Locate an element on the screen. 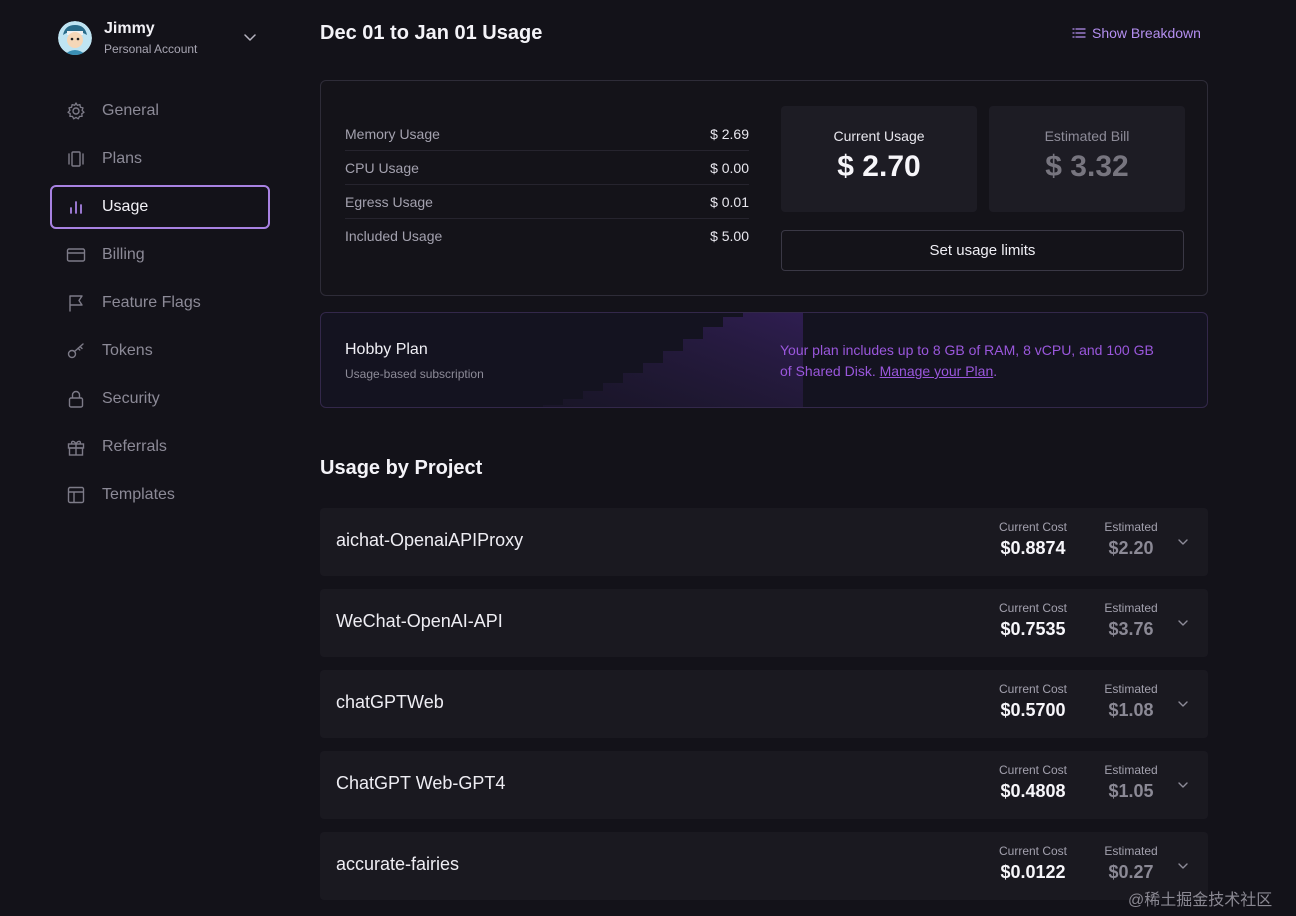 This screenshot has width=1296, height=916. estimated-cost-value: $2.20 is located at coordinates (1131, 548).